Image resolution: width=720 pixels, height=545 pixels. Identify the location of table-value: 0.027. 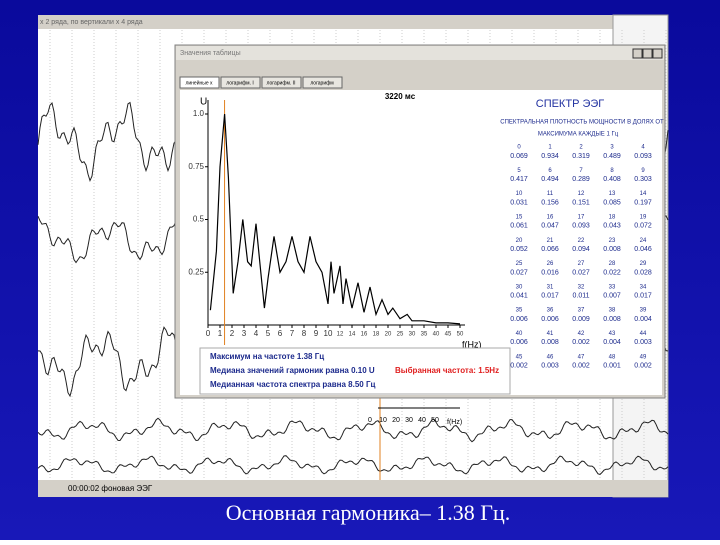
(581, 272).